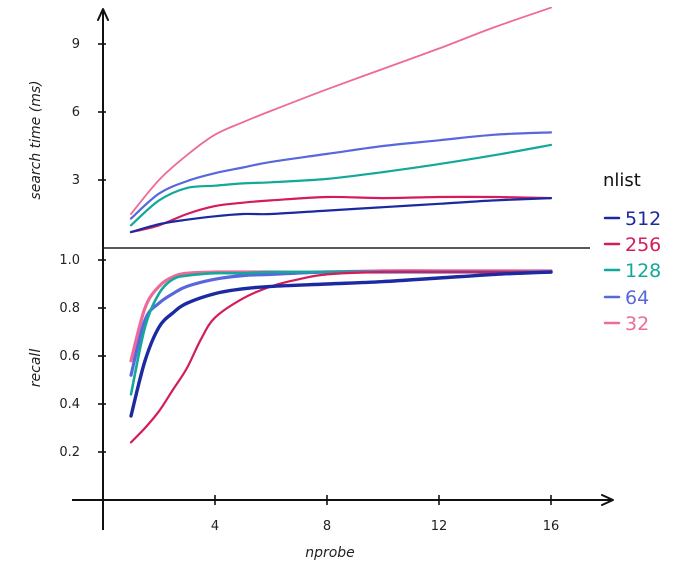 The width and height of the screenshot is (700, 568). I want to click on x-axis-title: nprobe, so click(330, 553).